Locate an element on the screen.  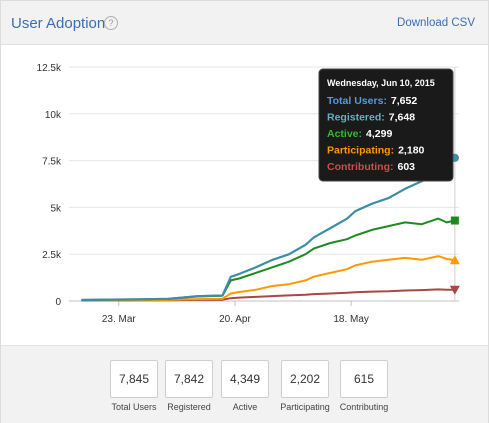
y-tick-label: 12.5k is located at coordinates (49, 68).